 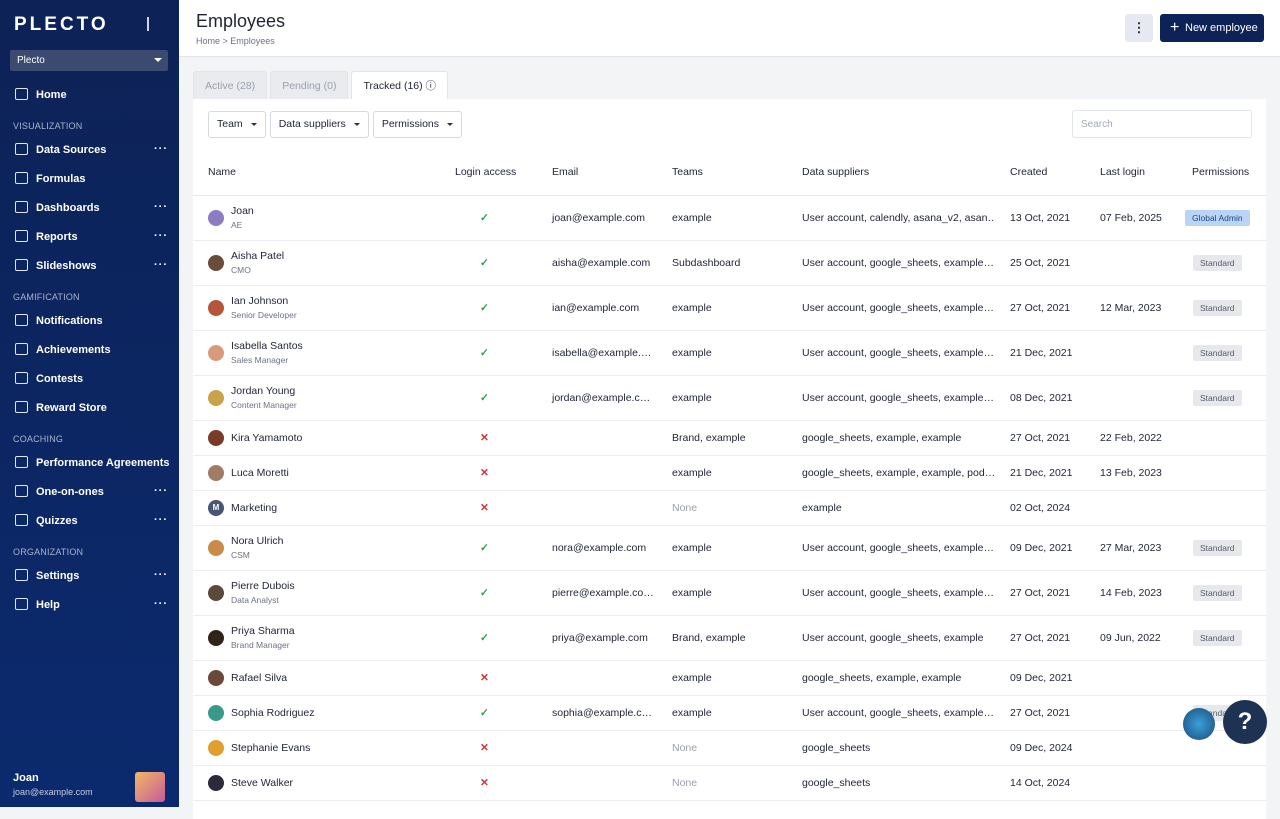 I want to click on employee-row: M Marketing ✕ None example 02 Oct, 2024, so click(x=729, y=508).